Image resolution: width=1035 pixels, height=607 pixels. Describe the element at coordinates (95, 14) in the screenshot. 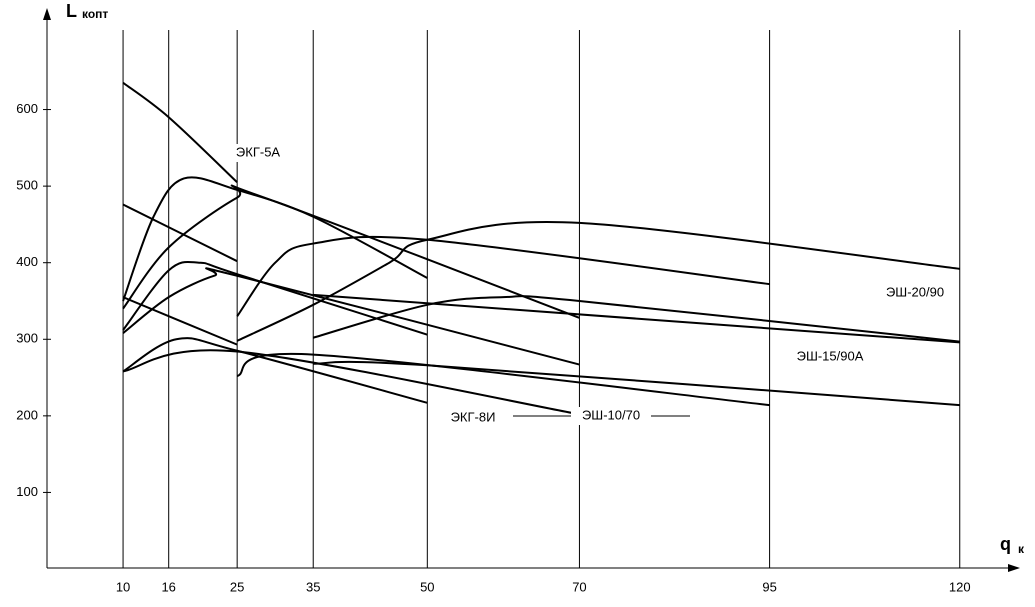

I see `y-axis-label-sub: копт` at that location.